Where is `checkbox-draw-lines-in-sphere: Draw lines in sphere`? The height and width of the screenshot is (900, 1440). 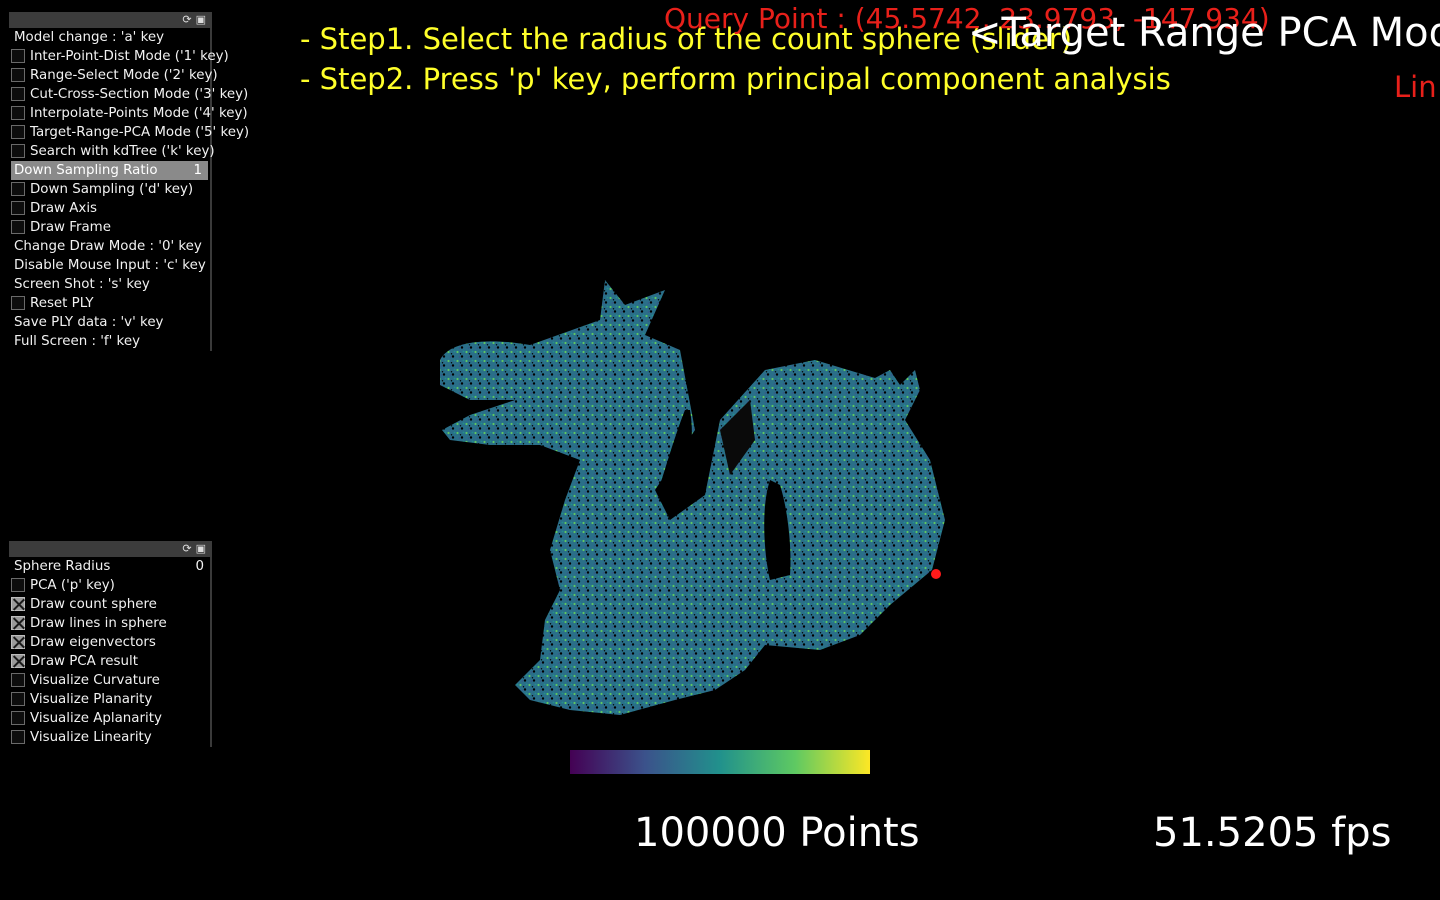 checkbox-draw-lines-in-sphere: Draw lines in sphere is located at coordinates (109, 623).